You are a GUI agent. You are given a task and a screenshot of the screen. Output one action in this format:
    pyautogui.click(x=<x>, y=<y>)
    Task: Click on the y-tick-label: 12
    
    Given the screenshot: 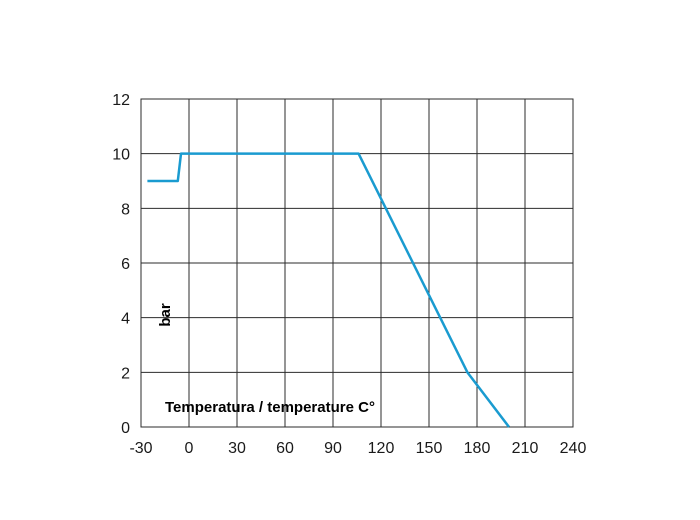 What is the action you would take?
    pyautogui.click(x=121, y=100)
    